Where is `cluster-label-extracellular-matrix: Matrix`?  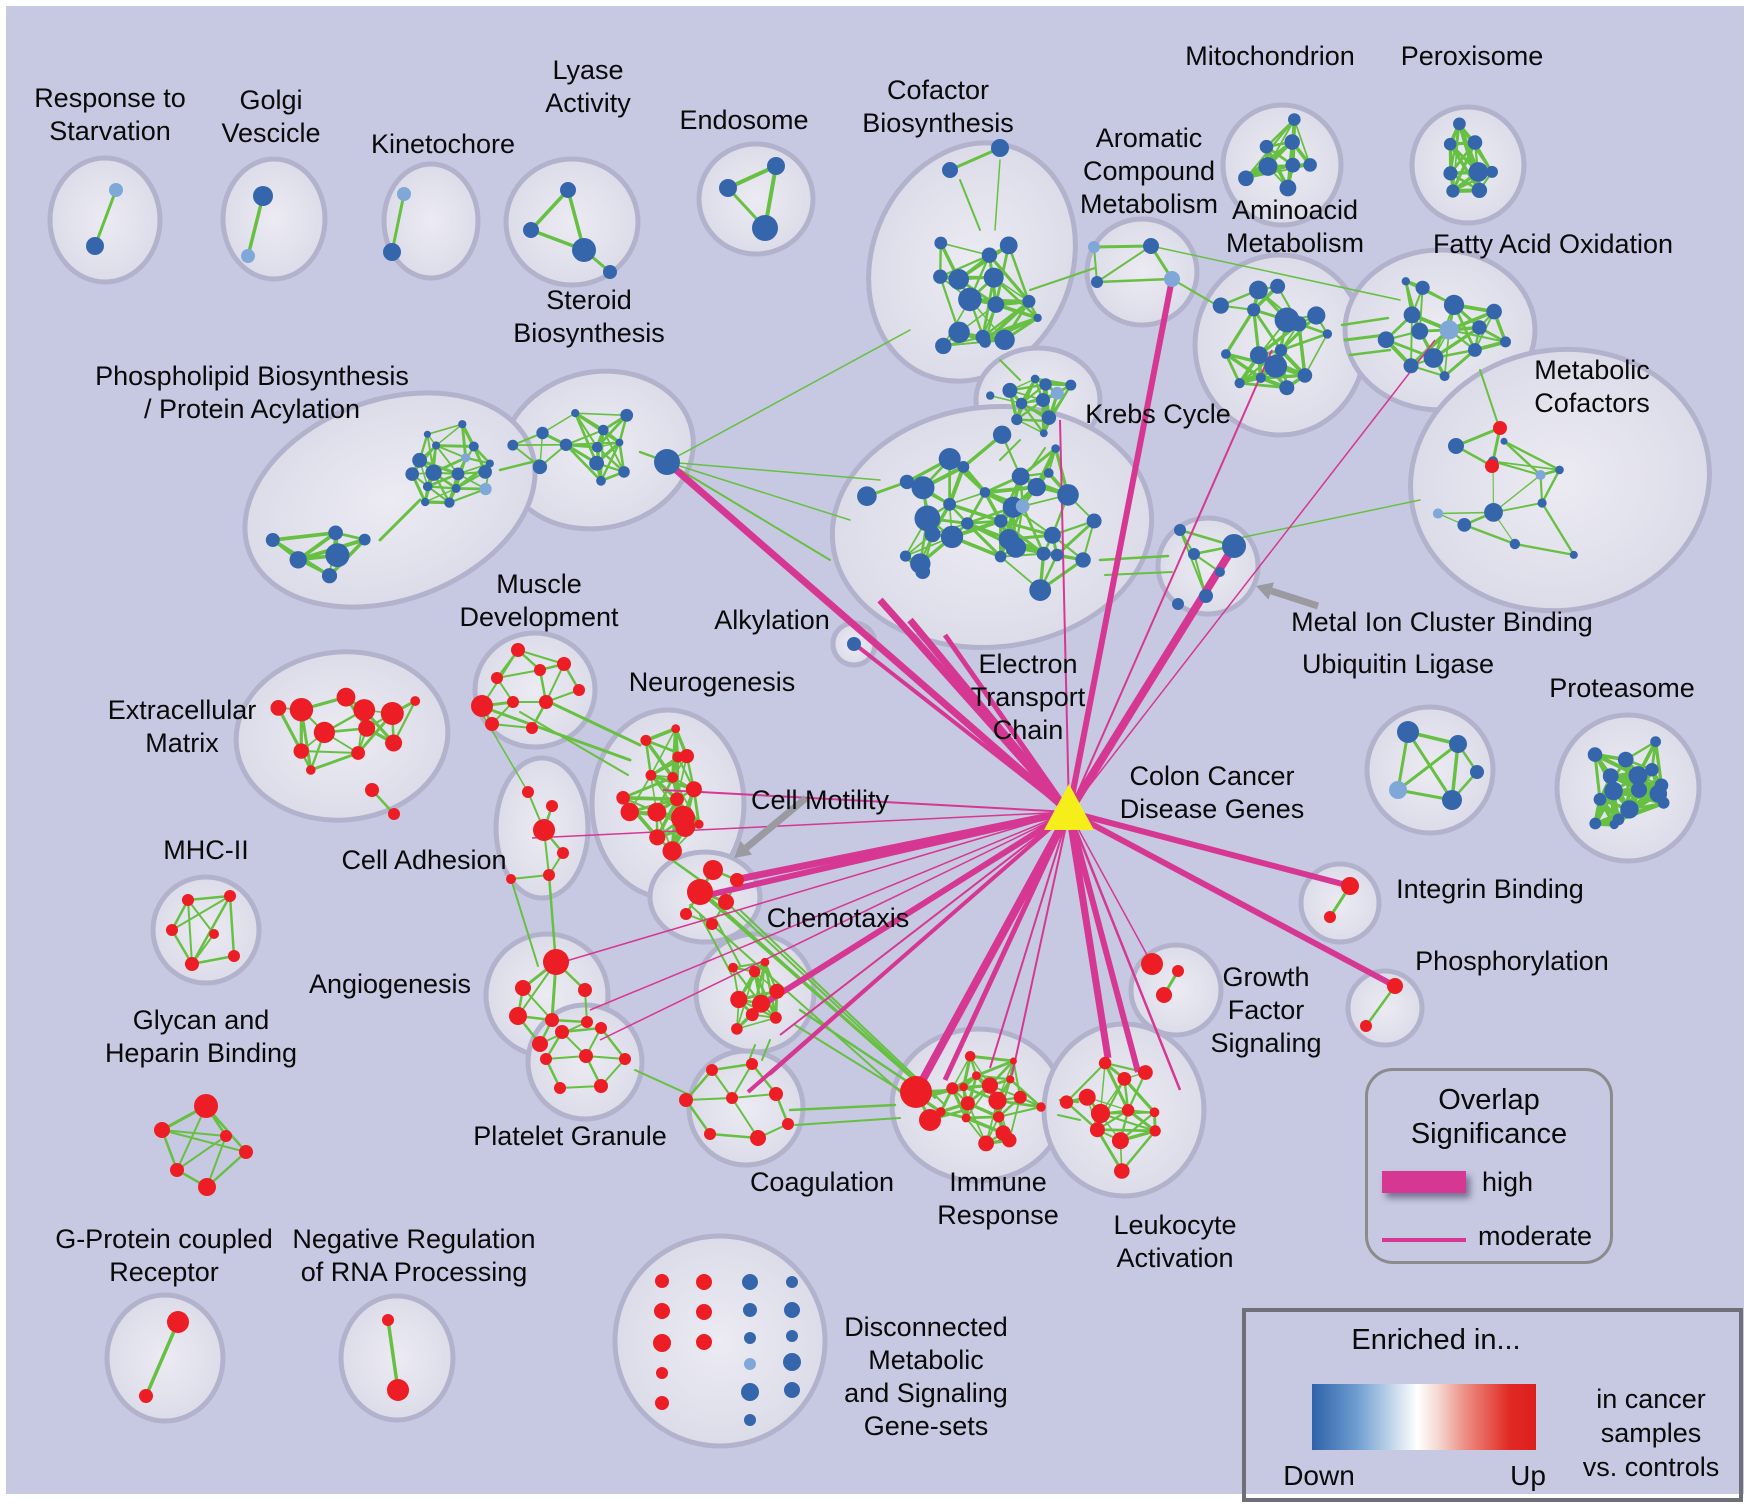
cluster-label-extracellular-matrix: Matrix is located at coordinates (182, 743).